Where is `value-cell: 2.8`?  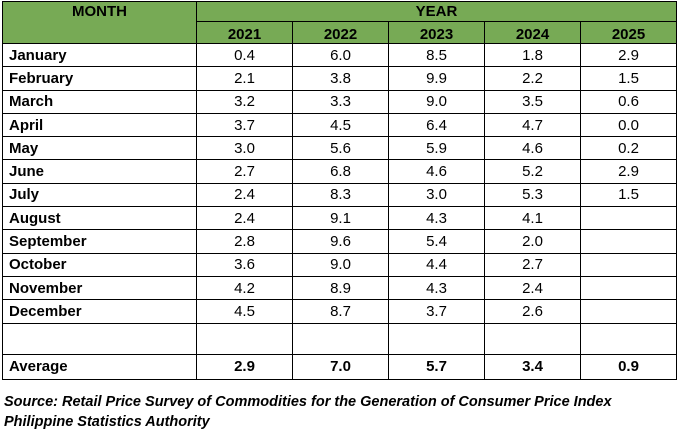 value-cell: 2.8 is located at coordinates (244, 241).